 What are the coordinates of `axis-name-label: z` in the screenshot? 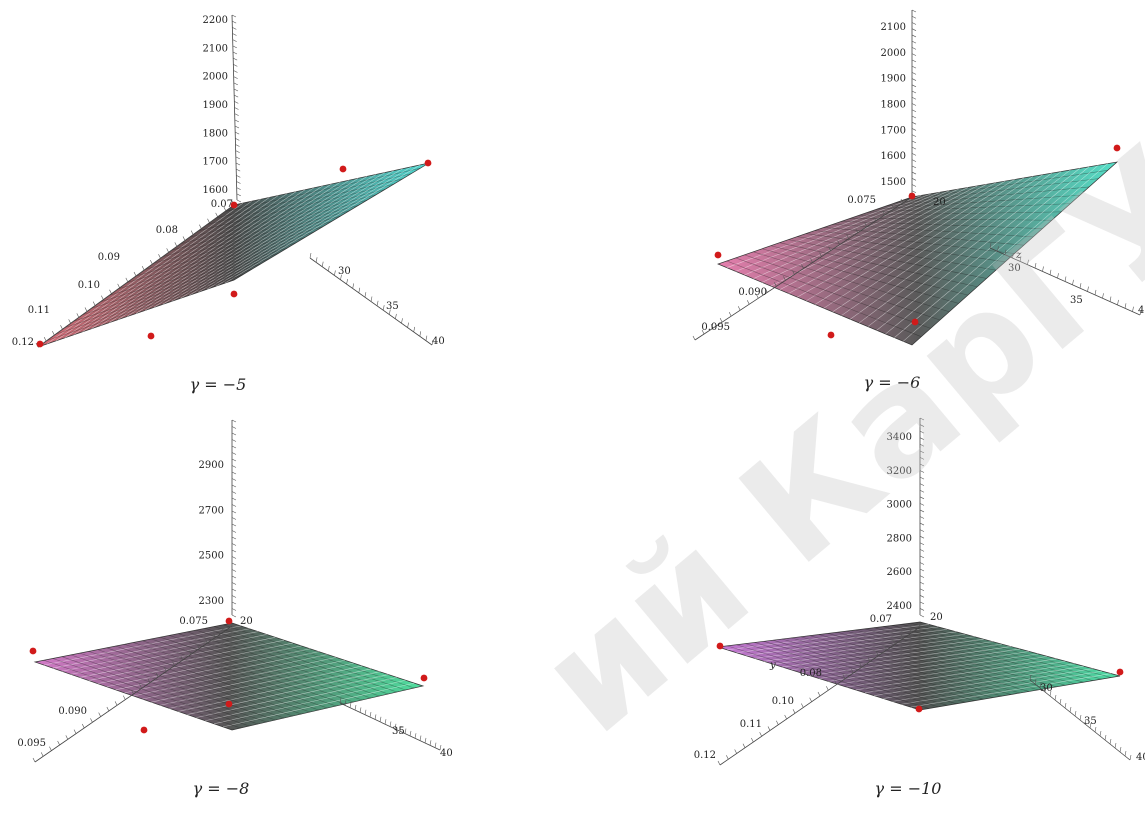 It's located at (1018, 255).